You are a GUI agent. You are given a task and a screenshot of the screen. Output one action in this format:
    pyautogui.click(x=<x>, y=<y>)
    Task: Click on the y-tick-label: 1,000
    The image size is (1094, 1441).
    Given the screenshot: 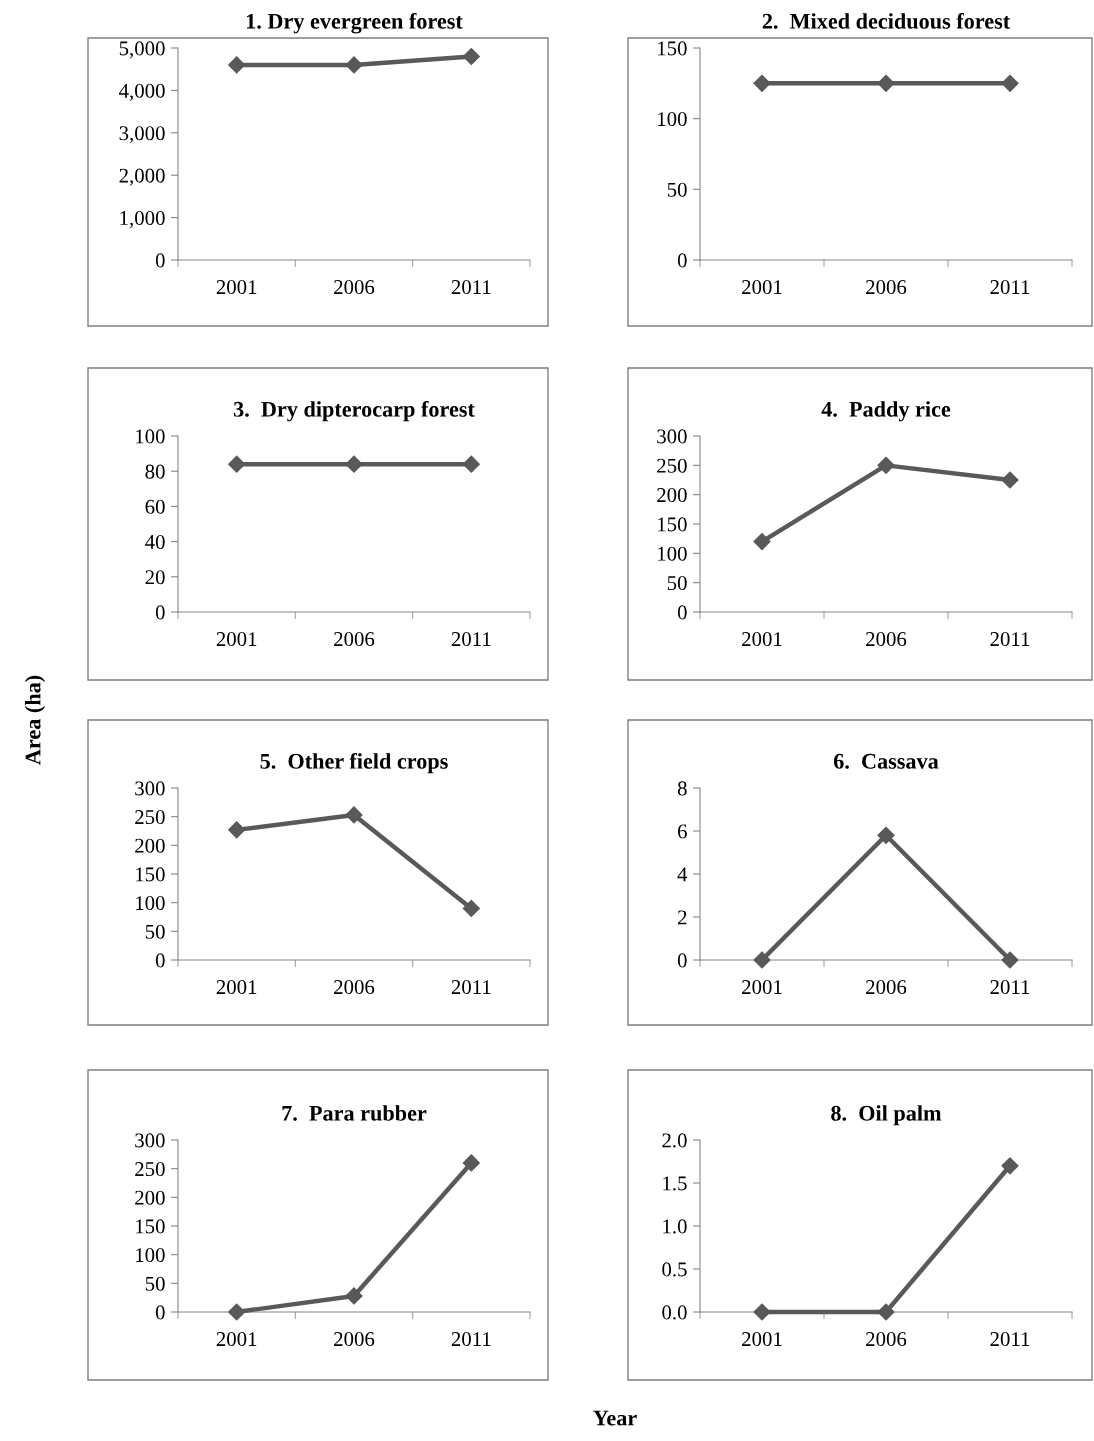 What is the action you would take?
    pyautogui.click(x=142, y=219)
    